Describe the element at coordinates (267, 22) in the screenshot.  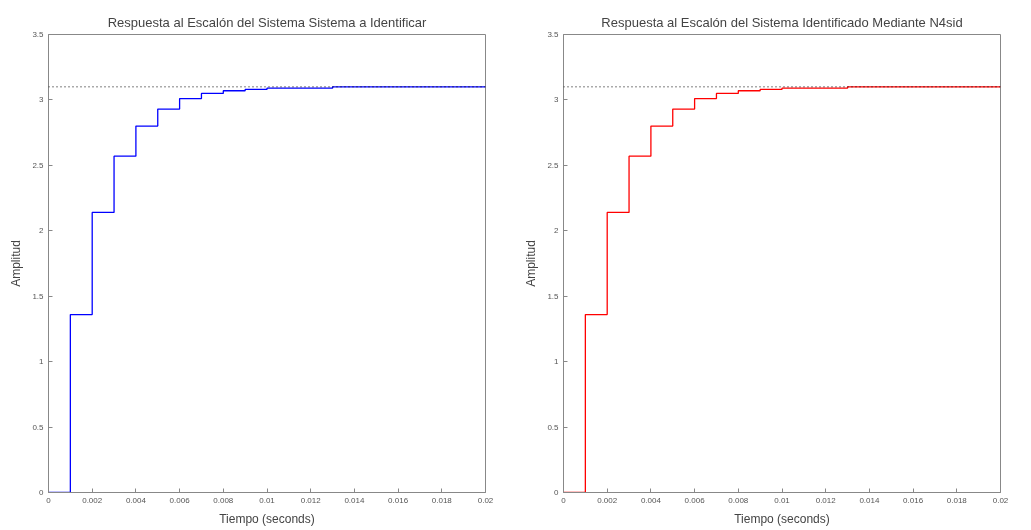
I see `chart-title: Respuesta al Escalón del Sistema Sistema a Identificar` at that location.